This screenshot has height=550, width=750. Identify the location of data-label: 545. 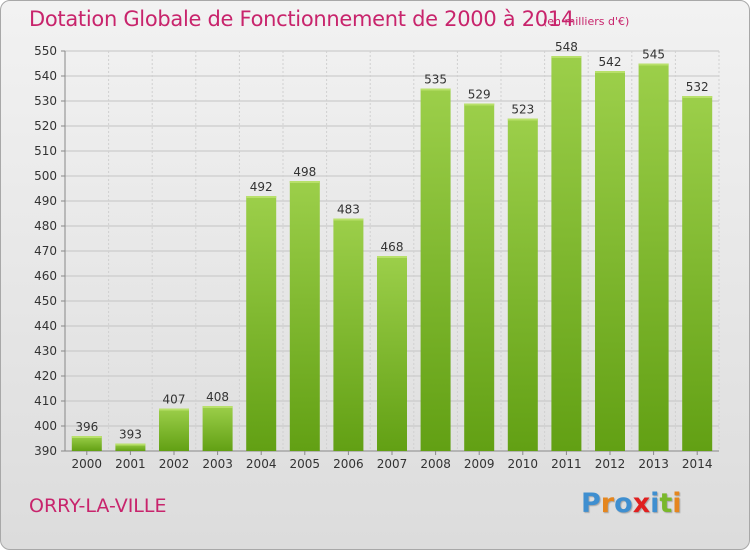
(653, 55).